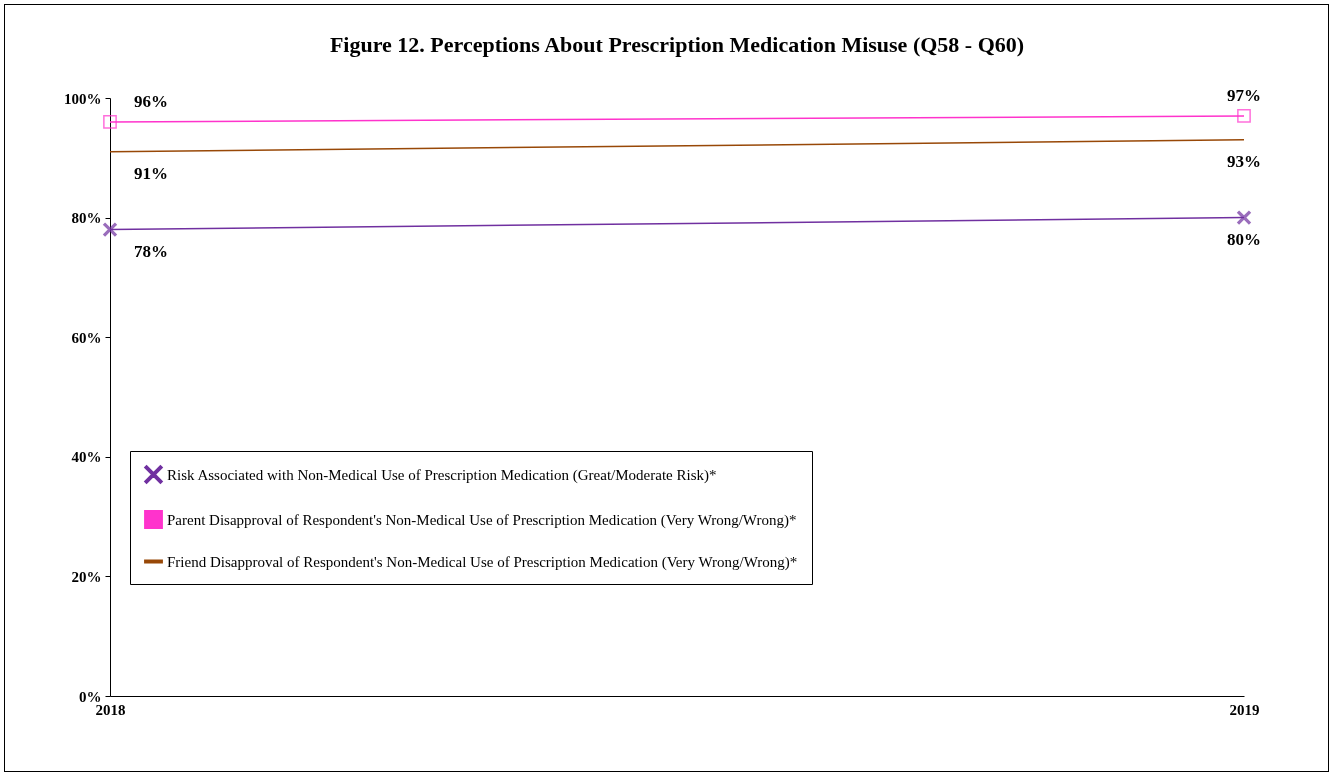  What do you see at coordinates (1244, 709) in the screenshot?
I see `x-tick-label: 2019` at bounding box center [1244, 709].